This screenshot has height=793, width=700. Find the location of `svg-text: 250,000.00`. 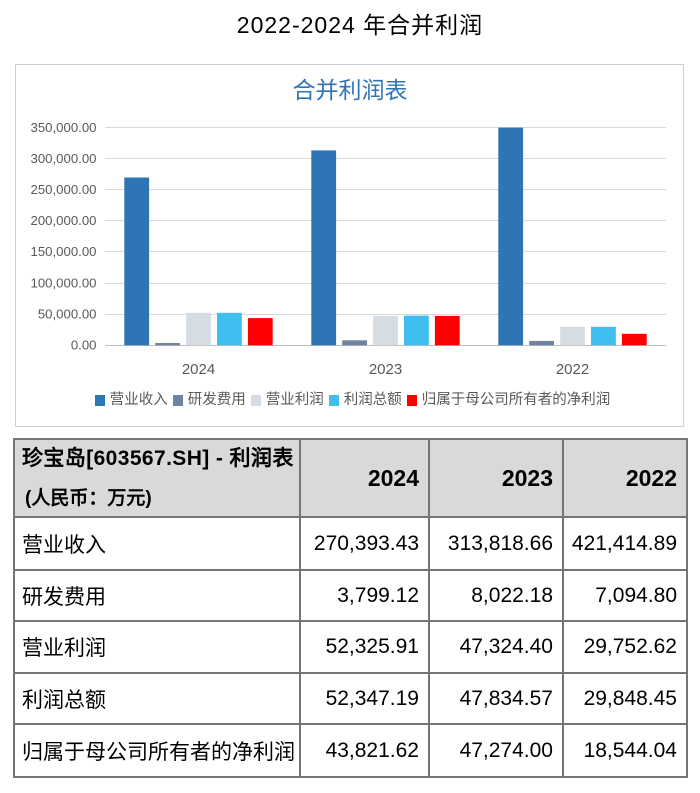

svg-text: 250,000.00 is located at coordinates (63, 189).